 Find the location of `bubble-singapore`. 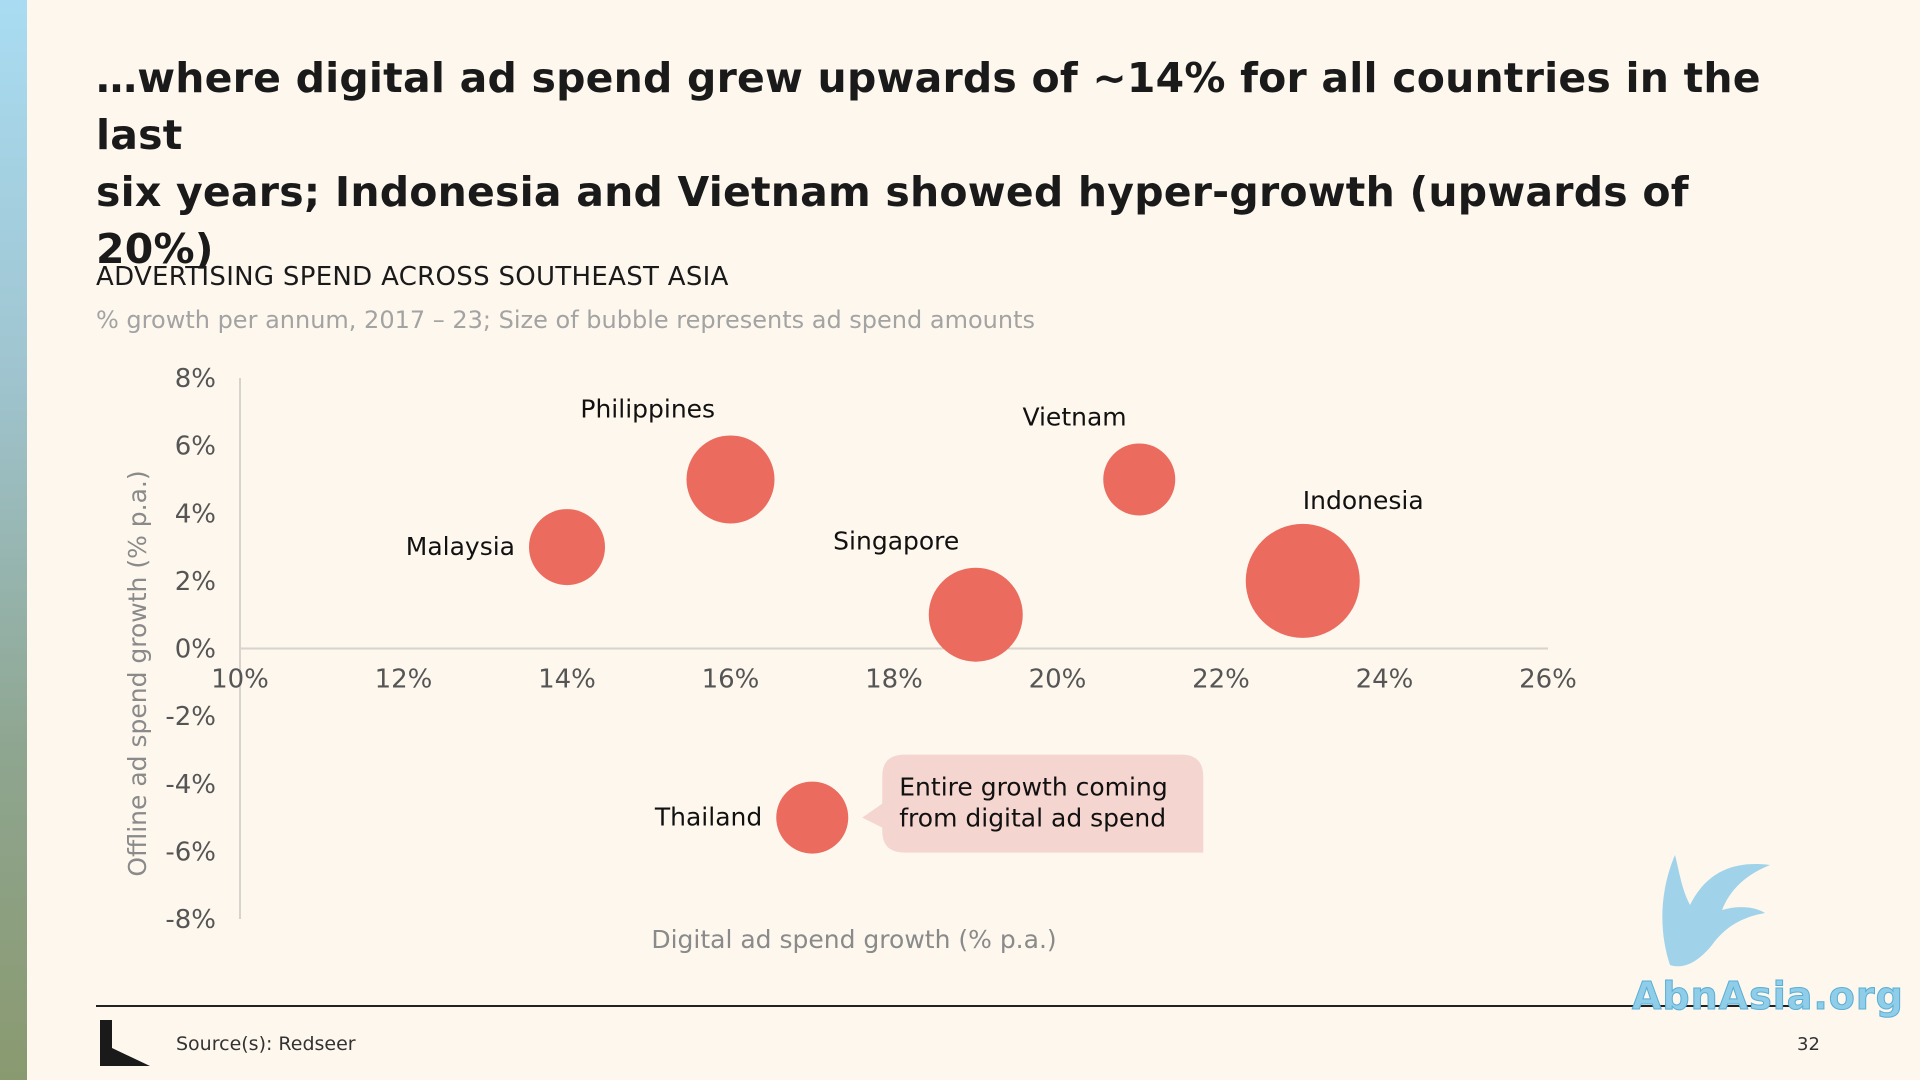

bubble-singapore is located at coordinates (975, 614).